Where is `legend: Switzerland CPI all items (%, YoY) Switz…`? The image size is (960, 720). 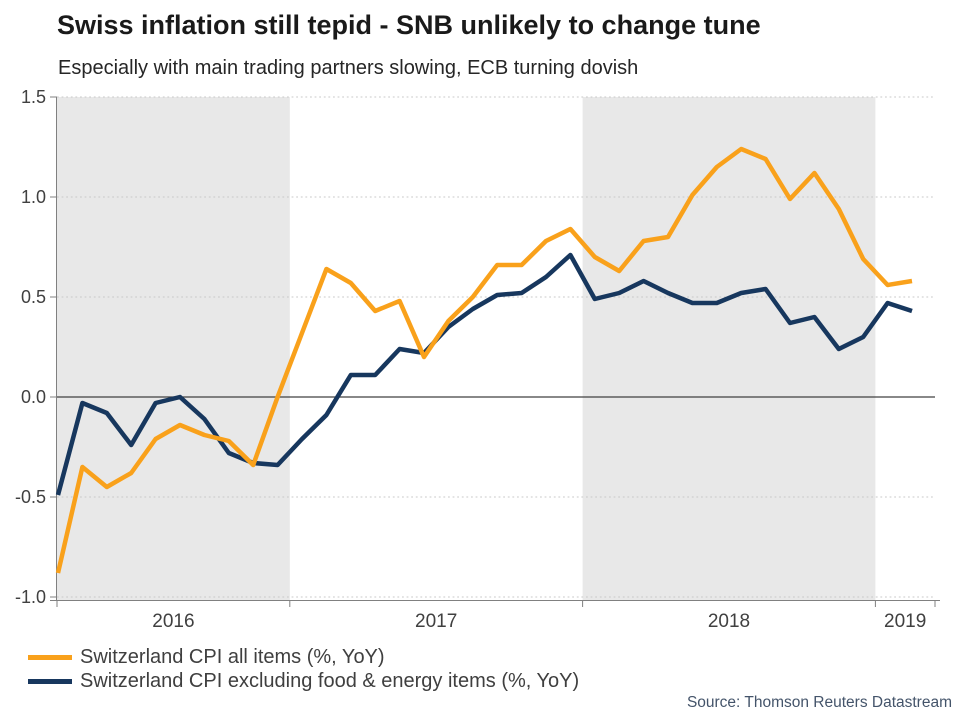 legend: Switzerland CPI all items (%, YoY) Switz… is located at coordinates (303, 669).